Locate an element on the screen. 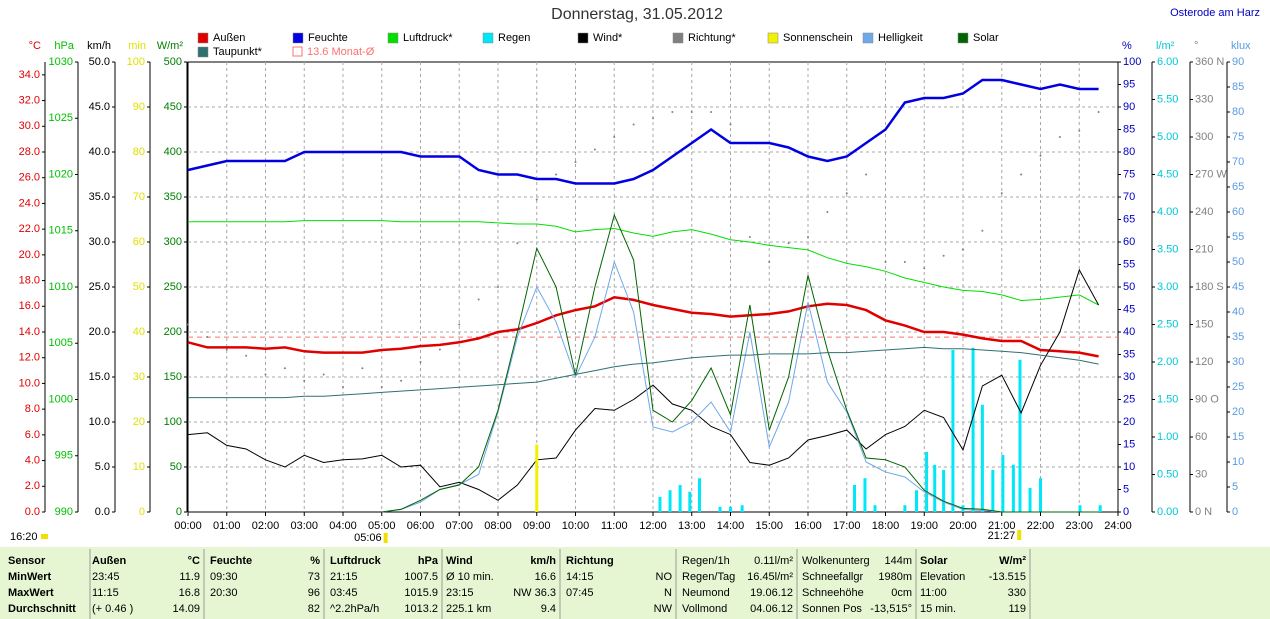  y-tick-label: 22.0 is located at coordinates (29, 229).